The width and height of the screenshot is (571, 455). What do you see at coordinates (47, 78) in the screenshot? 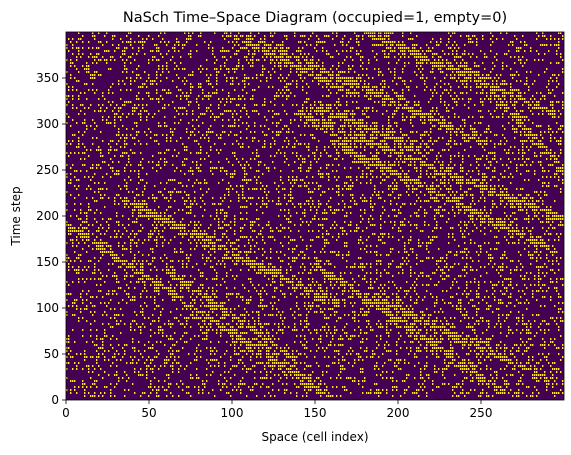
I see `y-tick-label: 350` at bounding box center [47, 78].